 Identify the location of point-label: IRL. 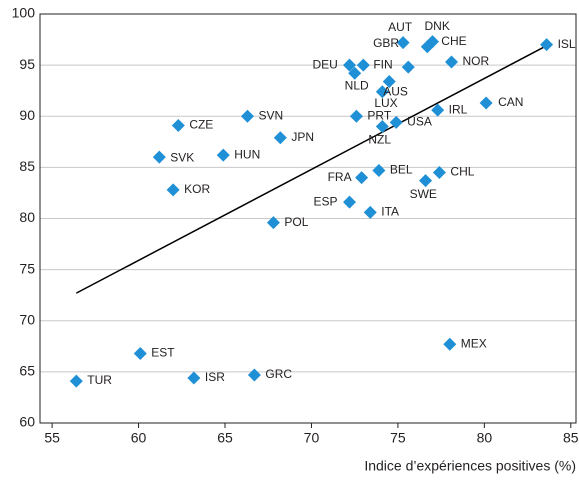
(458, 109).